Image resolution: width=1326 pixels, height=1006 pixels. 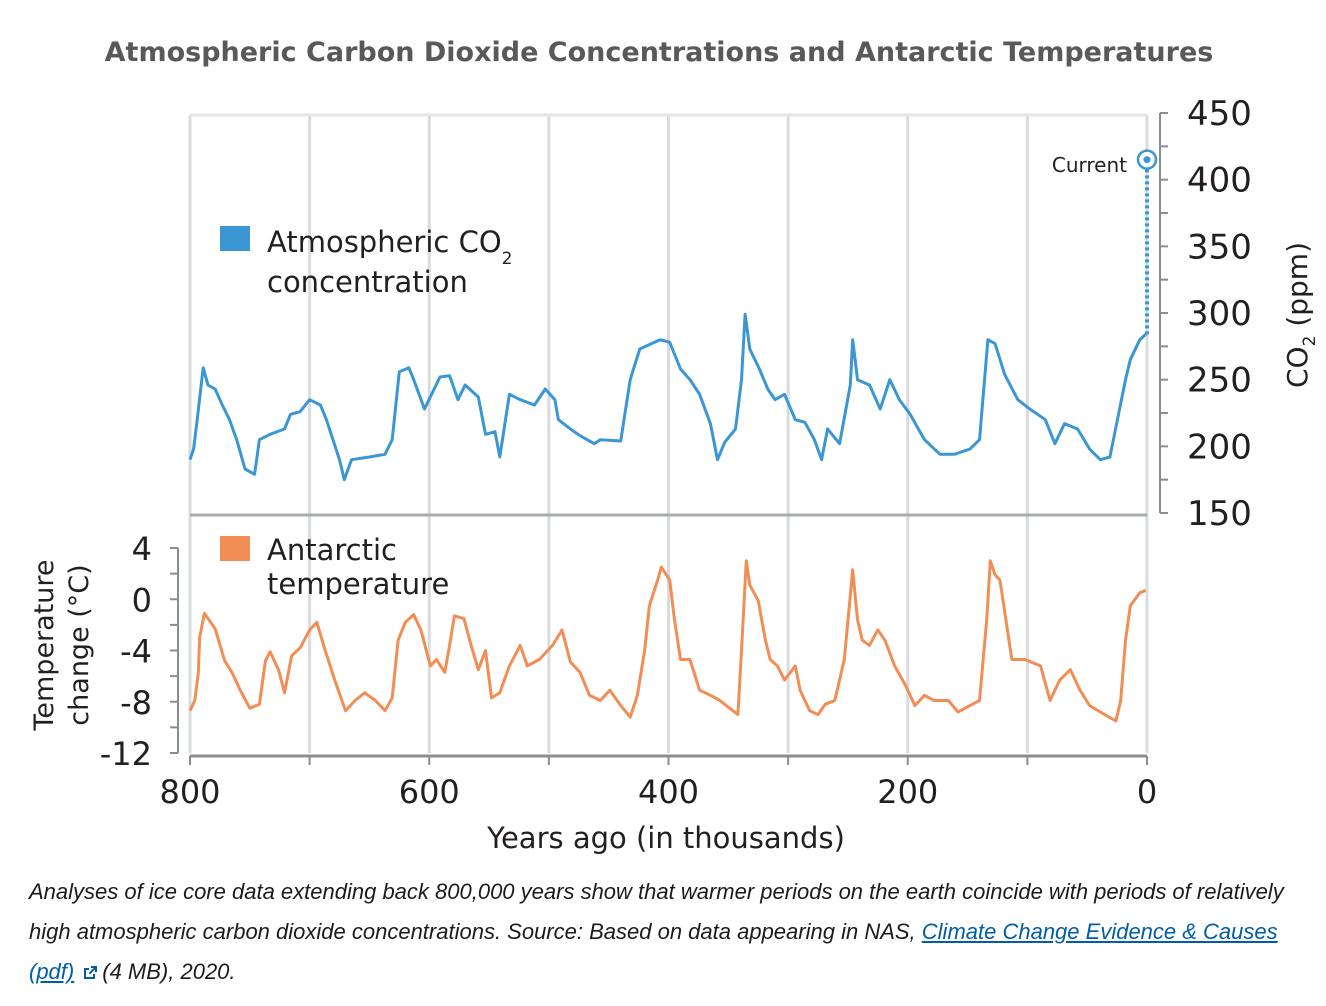 I want to click on temp-tick-label: -8, so click(x=136, y=703).